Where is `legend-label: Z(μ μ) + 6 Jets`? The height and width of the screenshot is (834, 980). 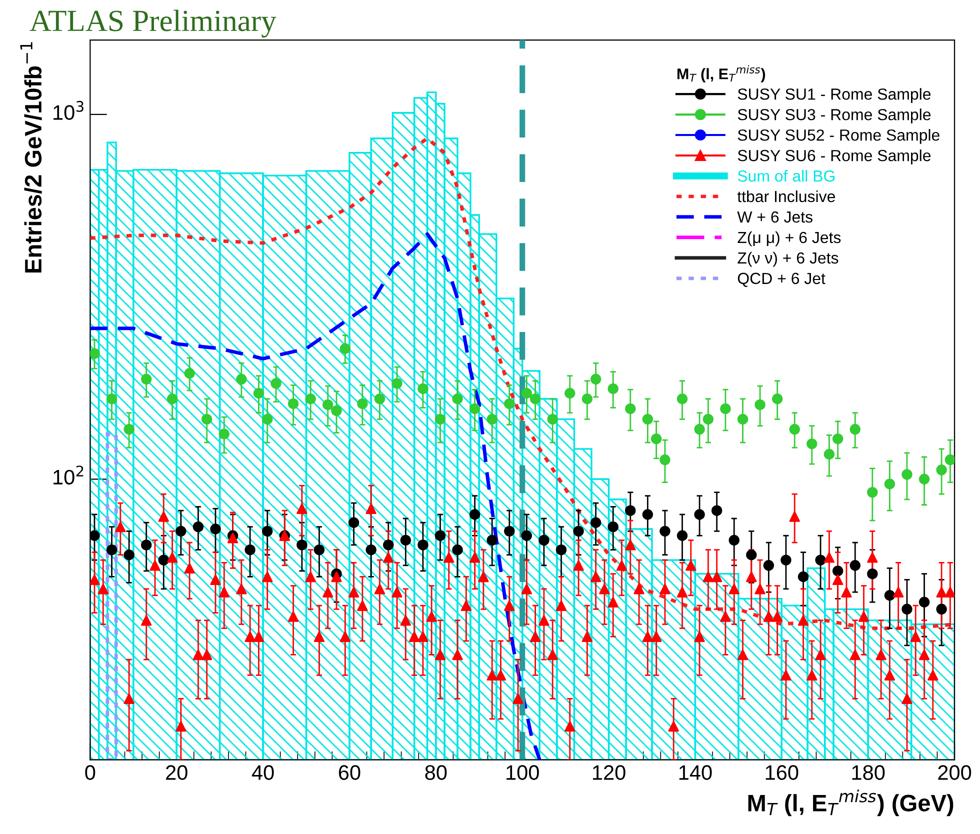
legend-label: Z(μ μ) + 6 Jets is located at coordinates (789, 238).